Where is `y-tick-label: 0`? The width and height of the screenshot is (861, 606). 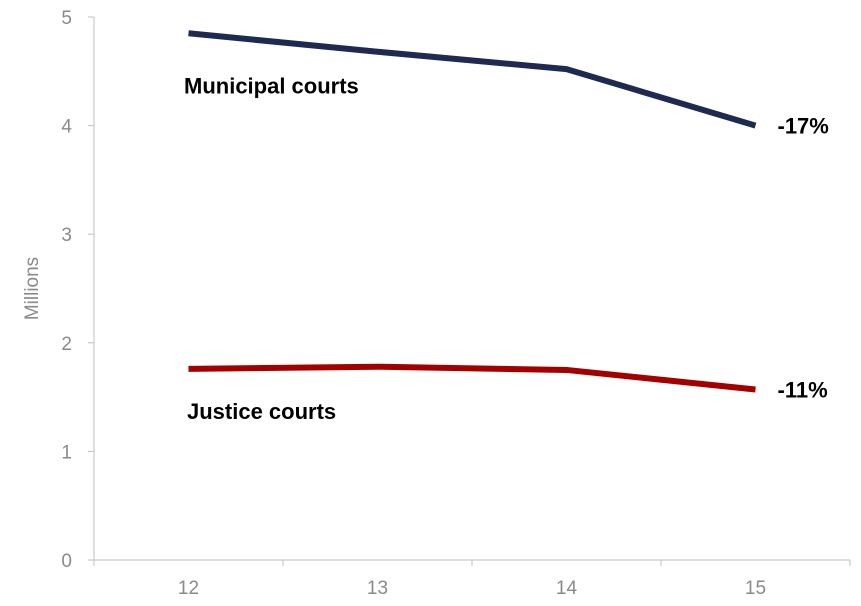 y-tick-label: 0 is located at coordinates (66, 561).